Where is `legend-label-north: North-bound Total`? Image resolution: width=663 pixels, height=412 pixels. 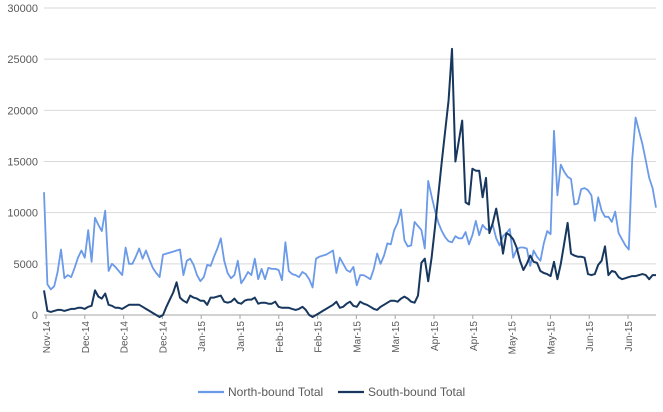 legend-label-north: North-bound Total is located at coordinates (275, 392).